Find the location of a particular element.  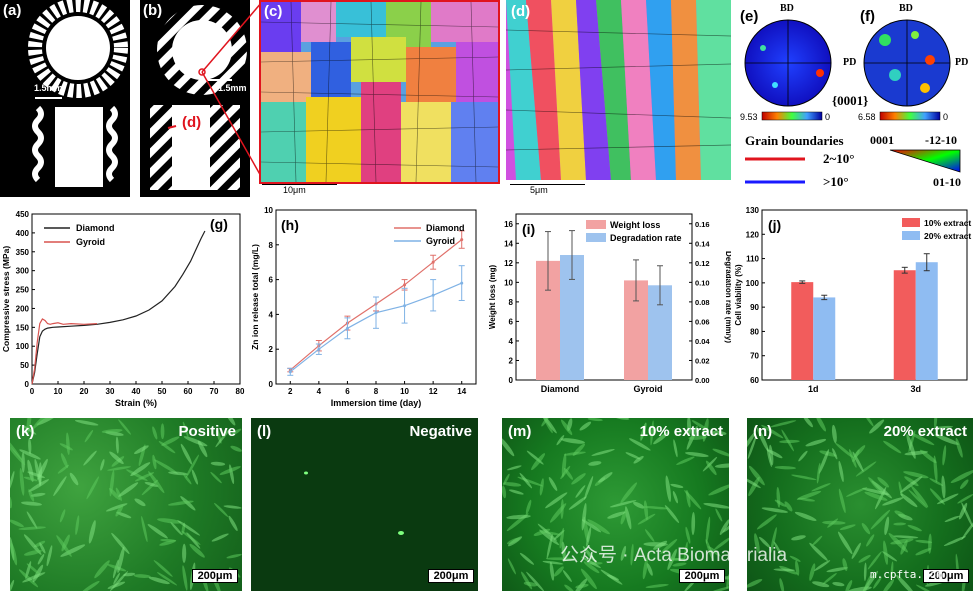

pole-f-min: 0 is located at coordinates (946, 117).